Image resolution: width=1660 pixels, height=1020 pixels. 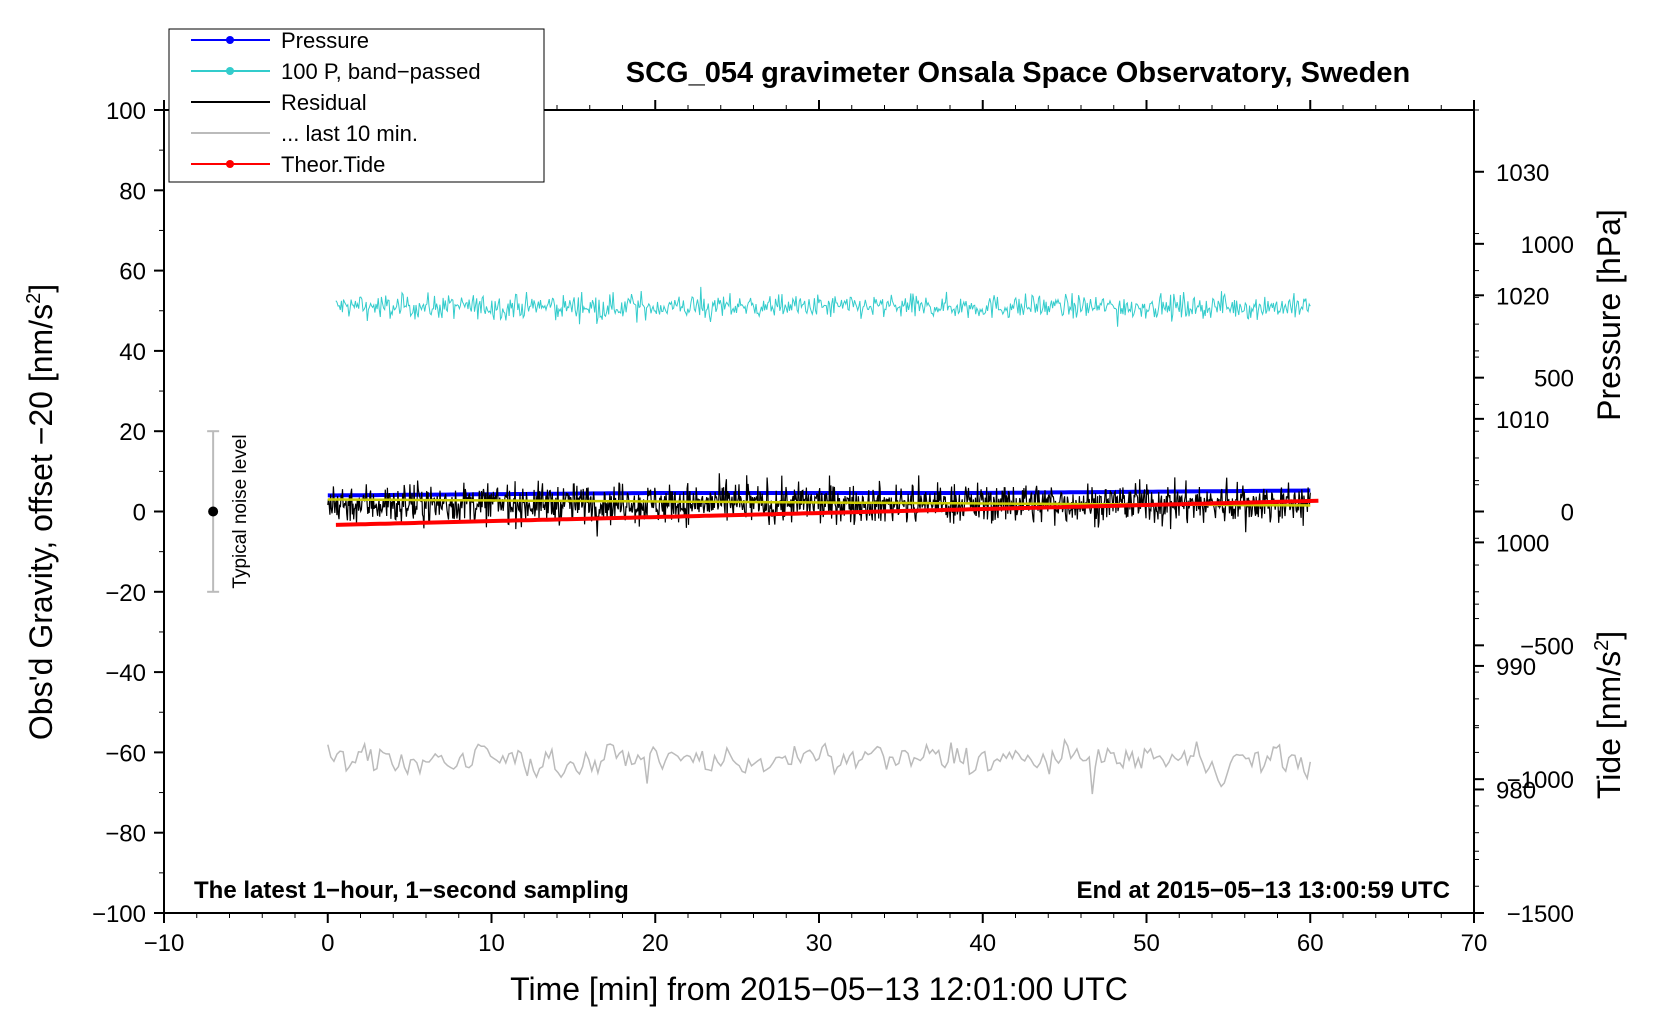 What do you see at coordinates (41, 288) in the screenshot?
I see `y-axis-left-label-end: ]` at bounding box center [41, 288].